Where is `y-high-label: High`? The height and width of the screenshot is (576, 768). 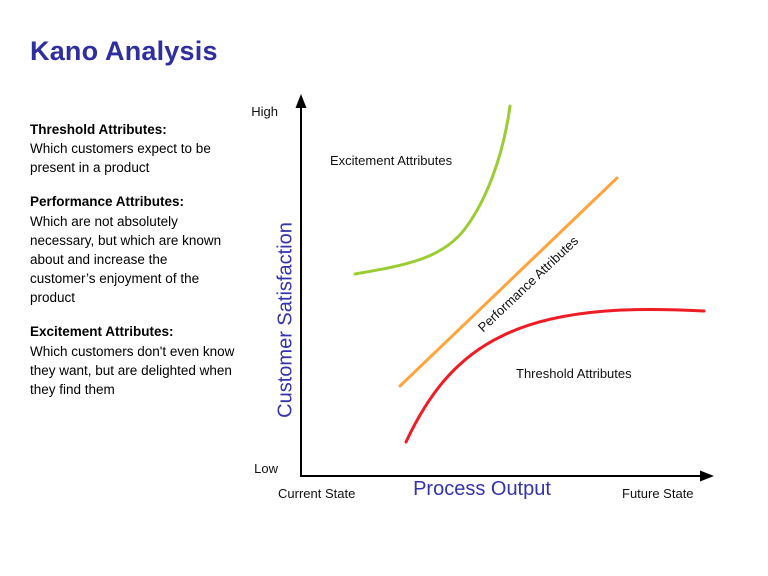 y-high-label: High is located at coordinates (264, 111).